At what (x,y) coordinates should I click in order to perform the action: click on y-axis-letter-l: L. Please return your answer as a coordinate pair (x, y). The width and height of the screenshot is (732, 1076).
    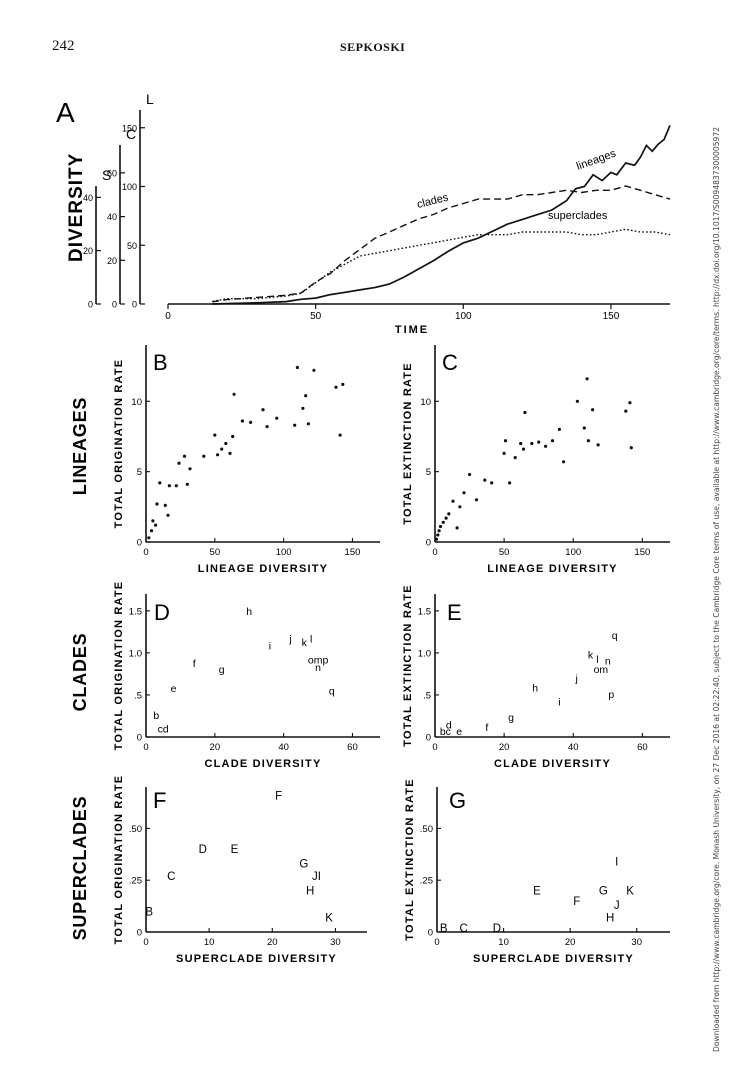
    Looking at the image, I should click on (150, 99).